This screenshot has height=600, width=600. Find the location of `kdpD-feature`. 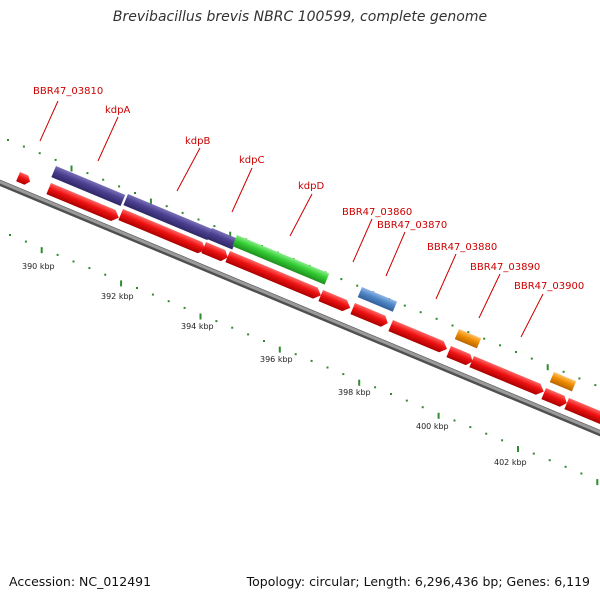

kdpD-feature is located at coordinates (281, 260).